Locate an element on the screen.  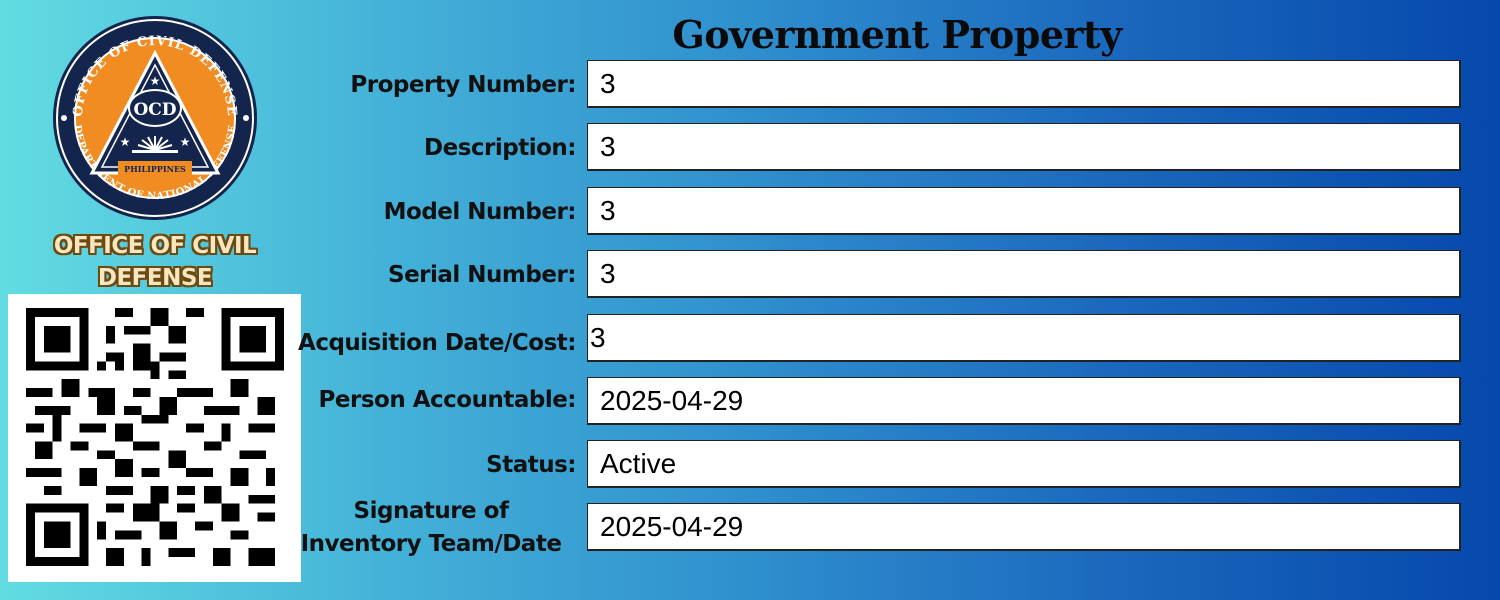
svg-text: PHILIPPINES is located at coordinates (155, 169).